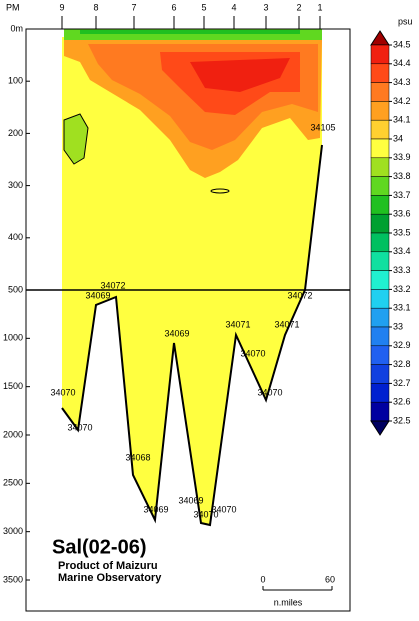 This screenshot has height=621, width=419. Describe the element at coordinates (322, 127) in the screenshot. I see `station-annotation: 34105` at that location.